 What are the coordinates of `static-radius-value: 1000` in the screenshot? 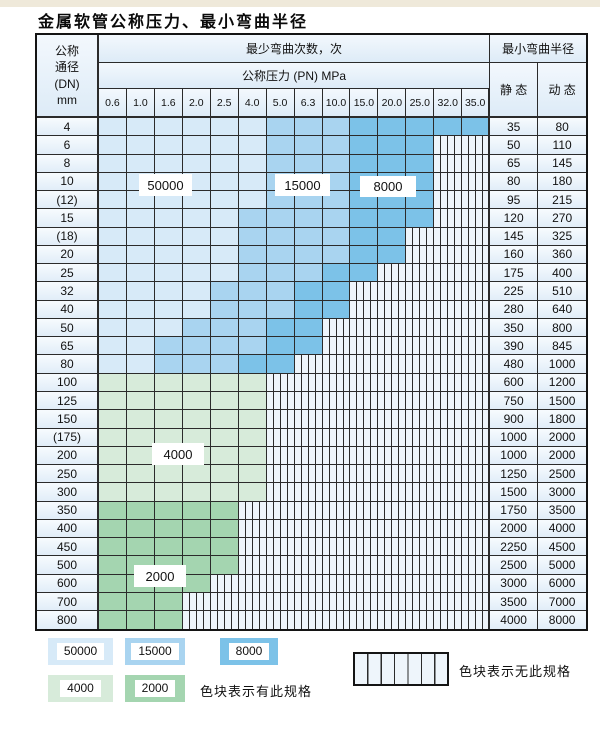 It's located at (514, 437).